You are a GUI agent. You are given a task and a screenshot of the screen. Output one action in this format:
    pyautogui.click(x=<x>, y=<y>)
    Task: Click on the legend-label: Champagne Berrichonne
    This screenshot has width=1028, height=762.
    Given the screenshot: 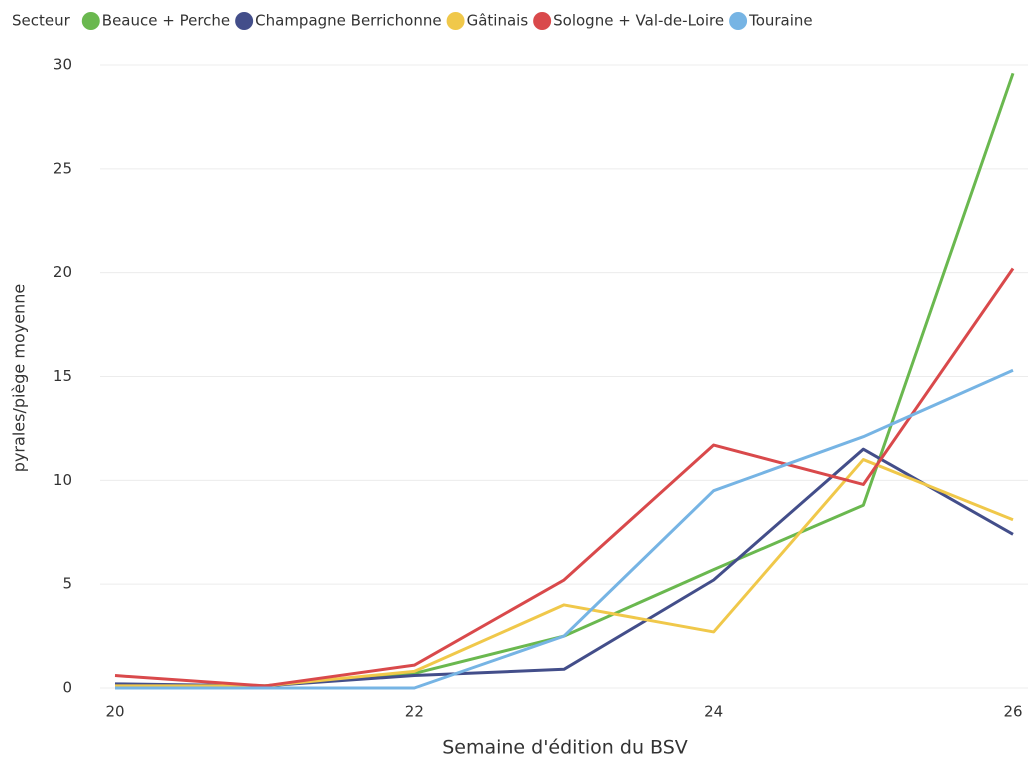 What is the action you would take?
    pyautogui.click(x=348, y=21)
    